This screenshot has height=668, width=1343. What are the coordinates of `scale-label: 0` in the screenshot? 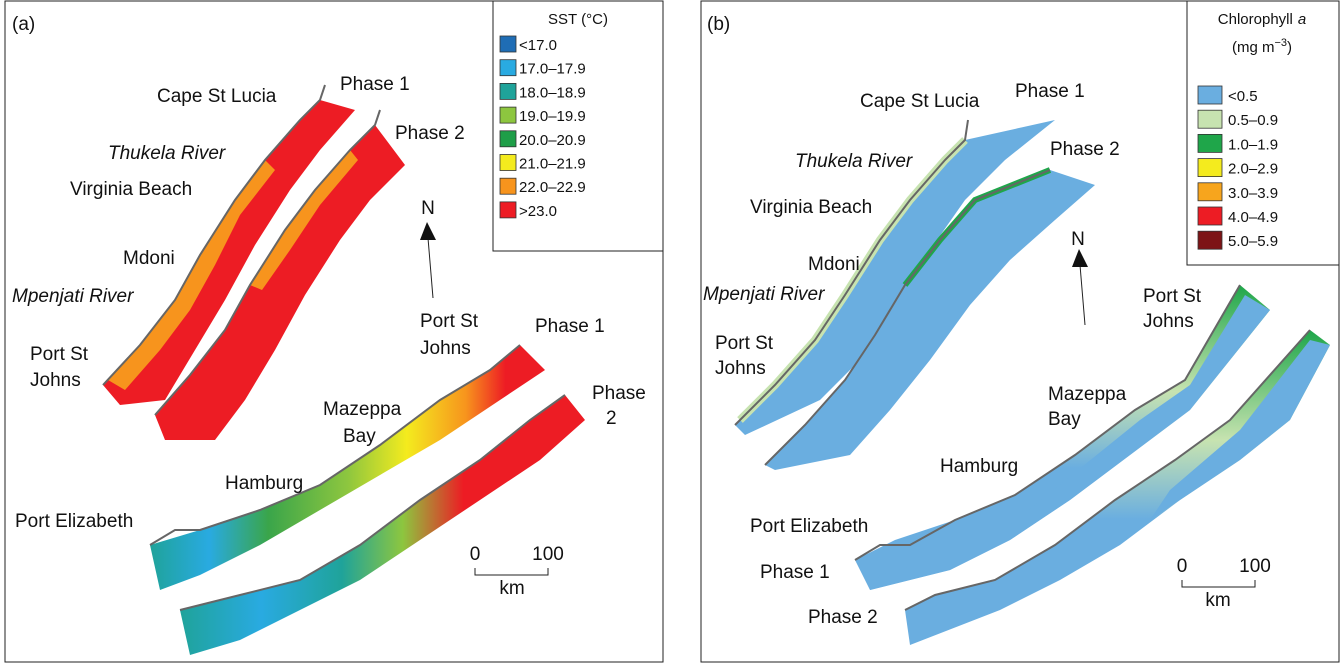 It's located at (1182, 566).